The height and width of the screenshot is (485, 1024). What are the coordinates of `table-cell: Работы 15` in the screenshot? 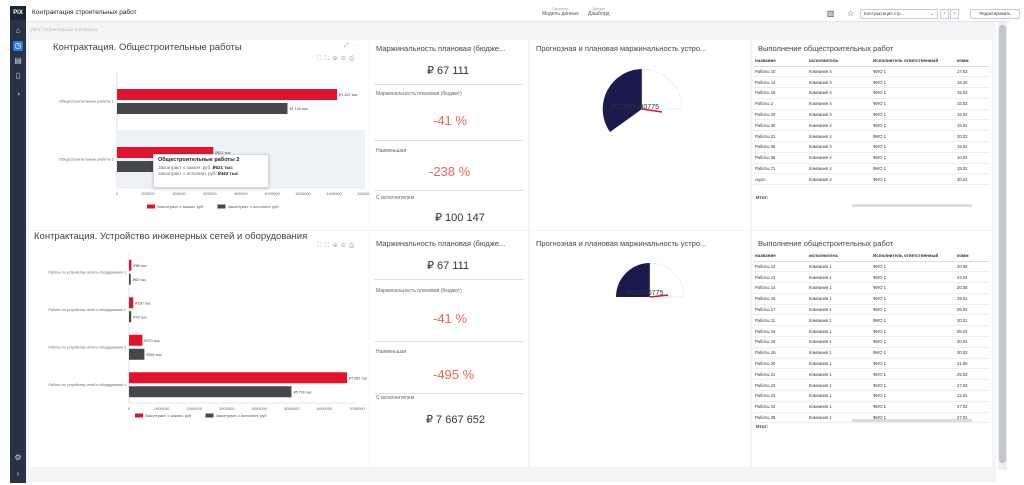 It's located at (780, 299).